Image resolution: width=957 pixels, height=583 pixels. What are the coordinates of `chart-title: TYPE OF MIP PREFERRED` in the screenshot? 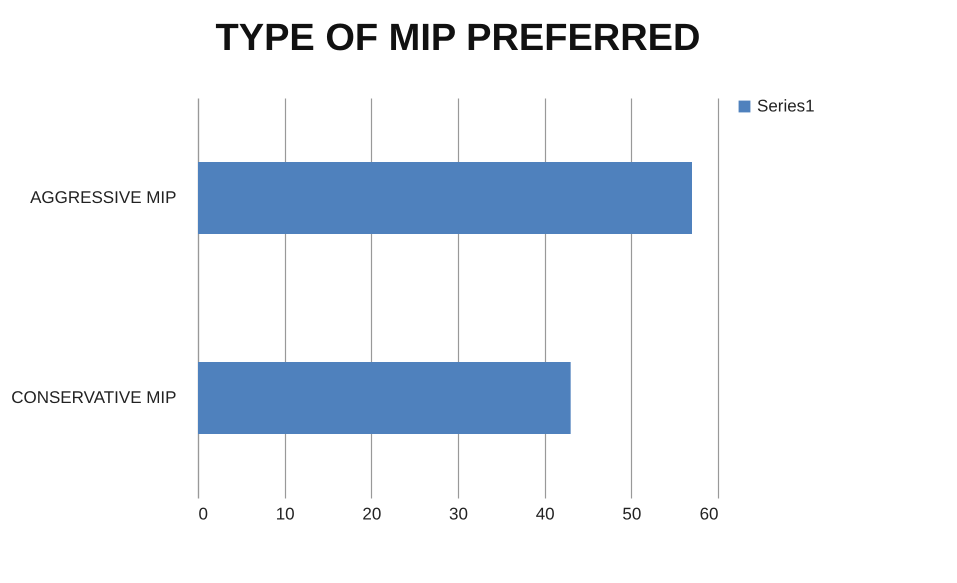 It's located at (458, 38).